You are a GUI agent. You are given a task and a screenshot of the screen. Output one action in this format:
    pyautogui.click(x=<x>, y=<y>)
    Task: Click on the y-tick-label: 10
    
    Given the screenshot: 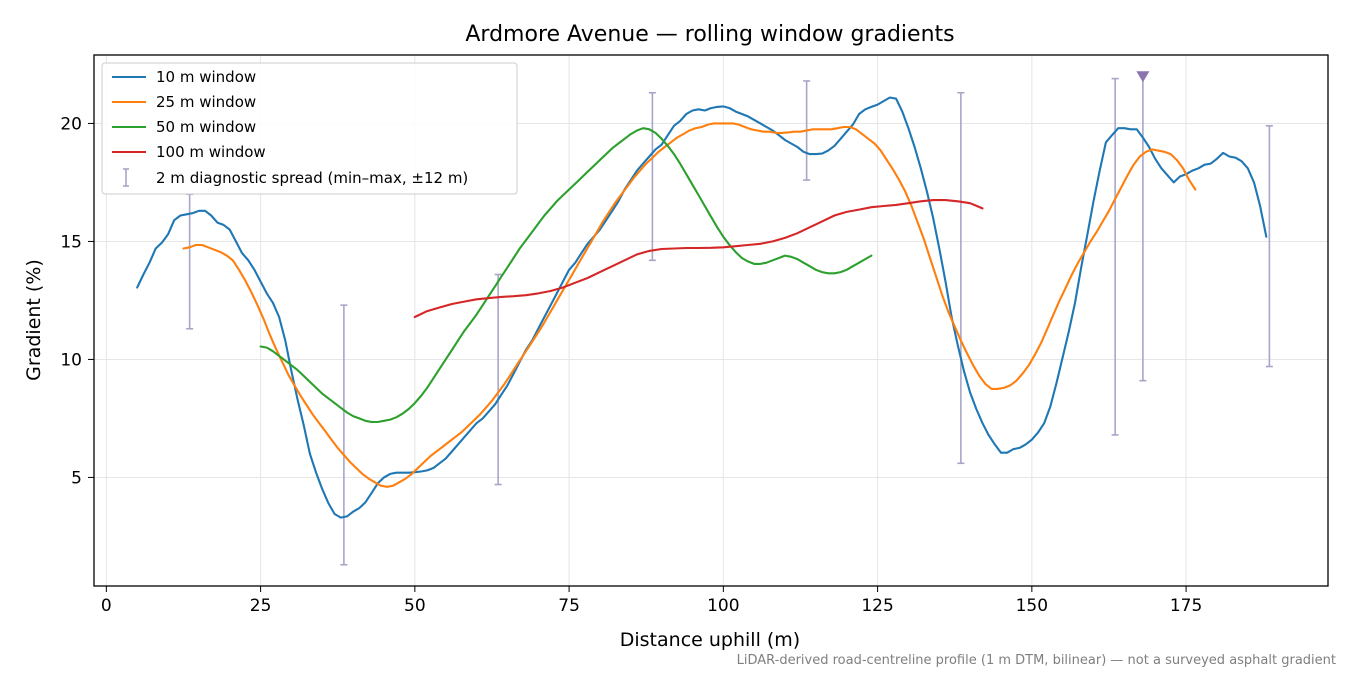 What is the action you would take?
    pyautogui.click(x=71, y=360)
    